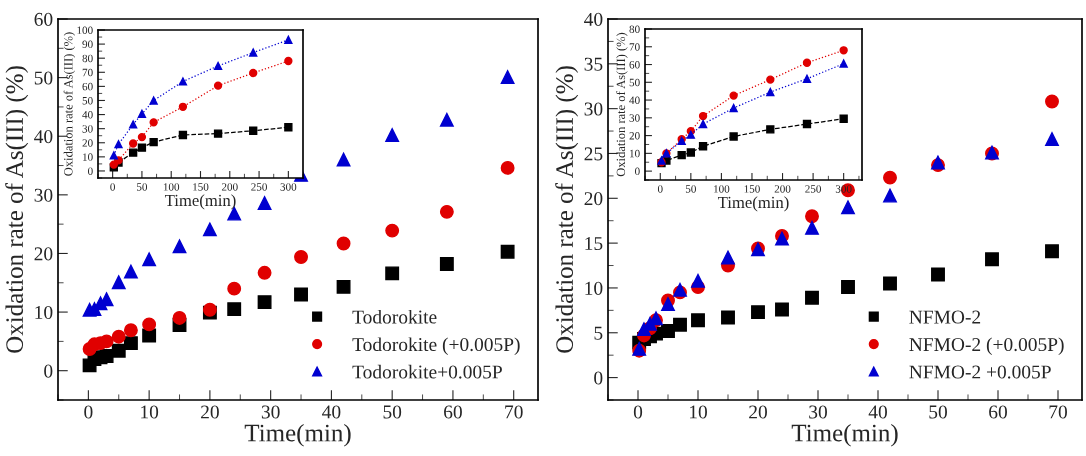  What do you see at coordinates (594, 244) in the screenshot?
I see `y-tick-label: 15` at bounding box center [594, 244].